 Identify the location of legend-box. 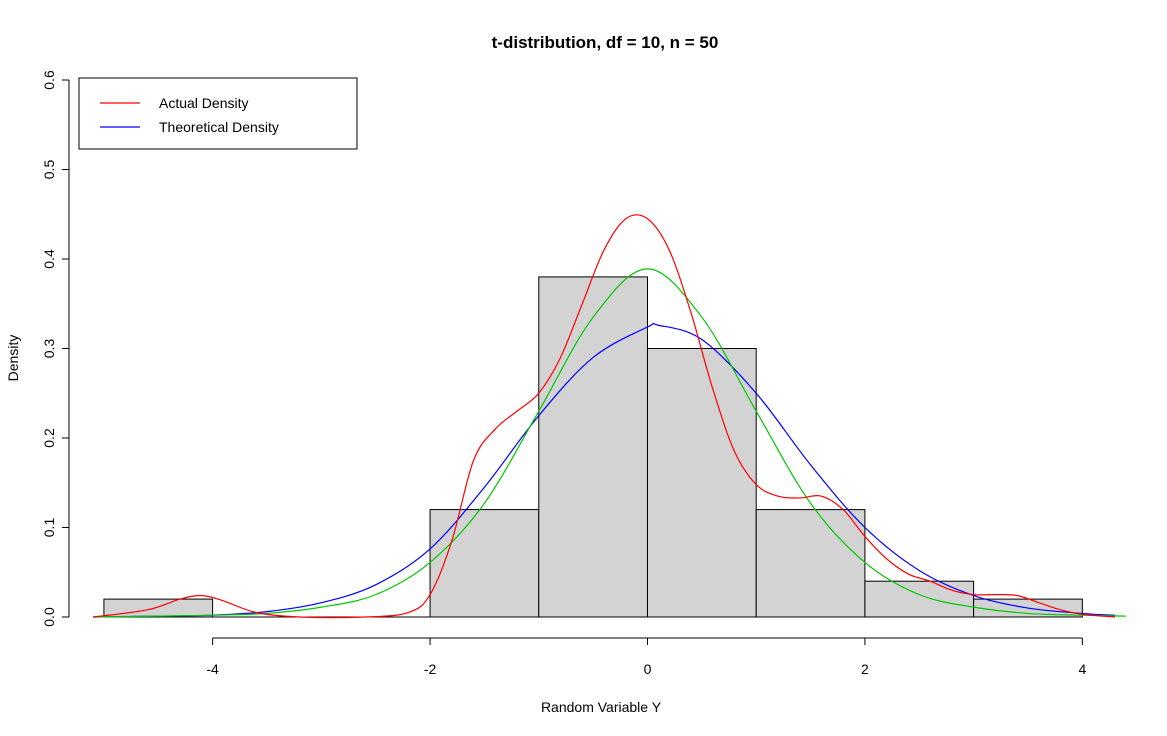
(218, 113).